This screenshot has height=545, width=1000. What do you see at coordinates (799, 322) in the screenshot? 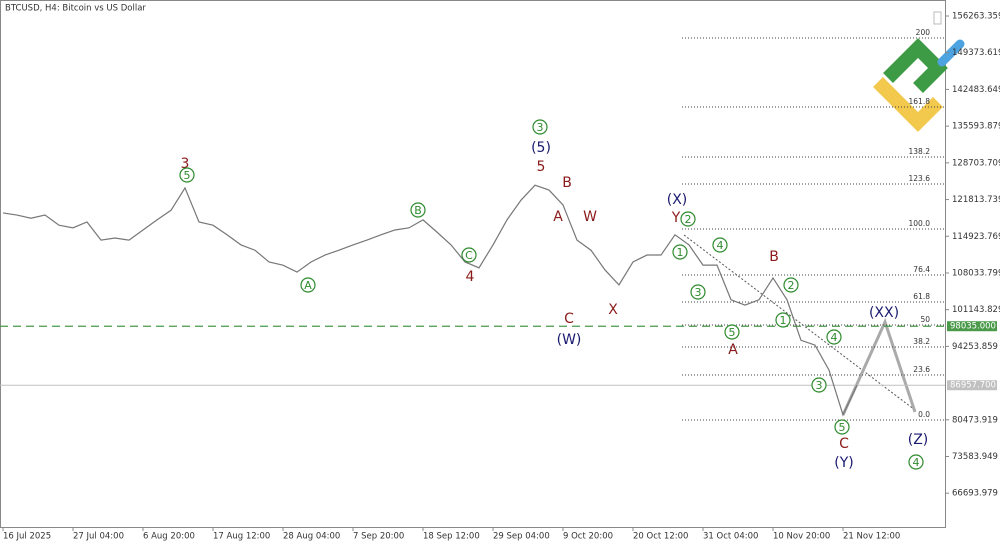
I see `trend-line` at bounding box center [799, 322].